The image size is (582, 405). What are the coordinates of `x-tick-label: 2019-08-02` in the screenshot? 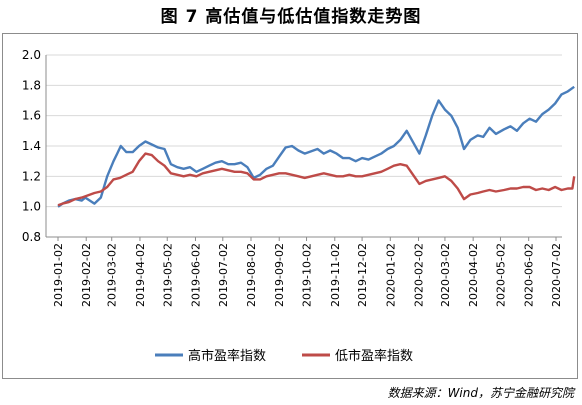 It's located at (251, 275).